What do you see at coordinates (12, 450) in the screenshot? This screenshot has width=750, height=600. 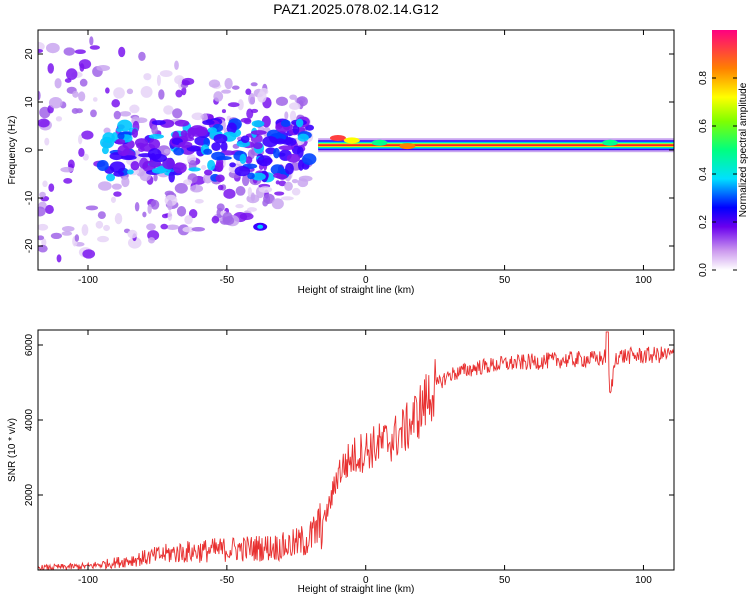 I see `snr-y-label: SNR (10 * v/v)` at bounding box center [12, 450].